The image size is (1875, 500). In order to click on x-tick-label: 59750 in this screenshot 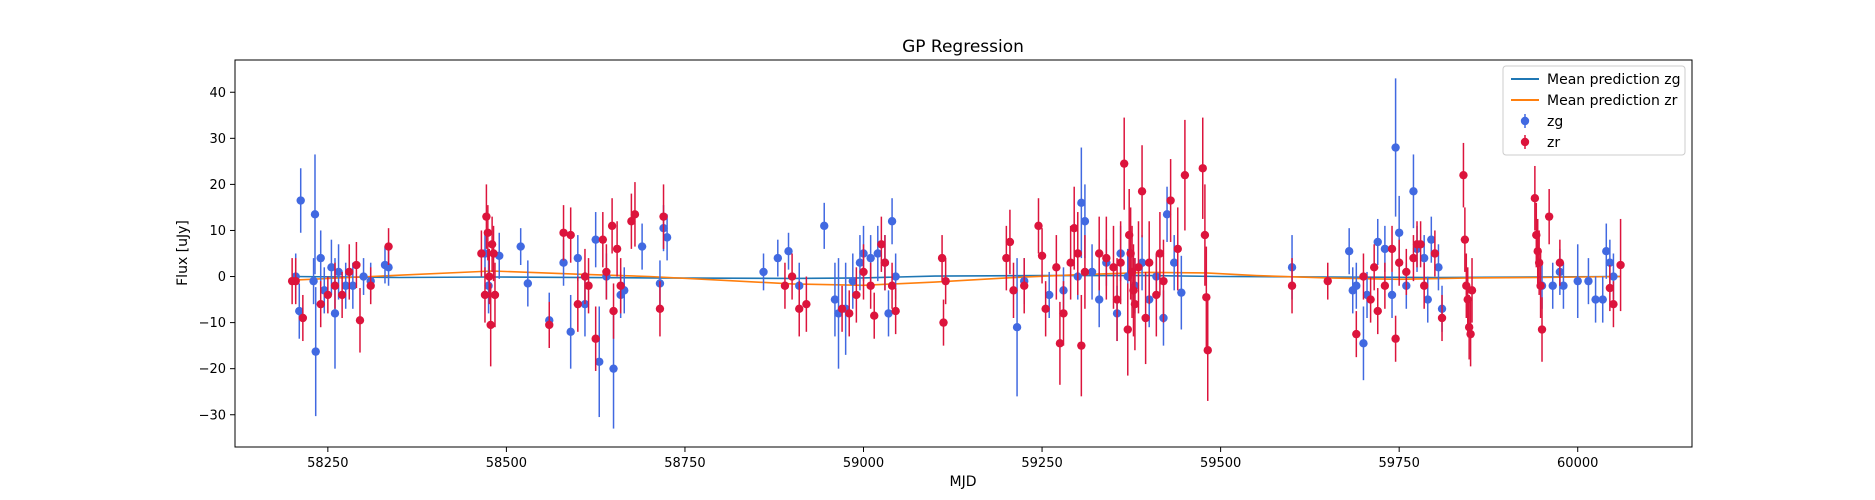, I will do `click(1398, 463)`.